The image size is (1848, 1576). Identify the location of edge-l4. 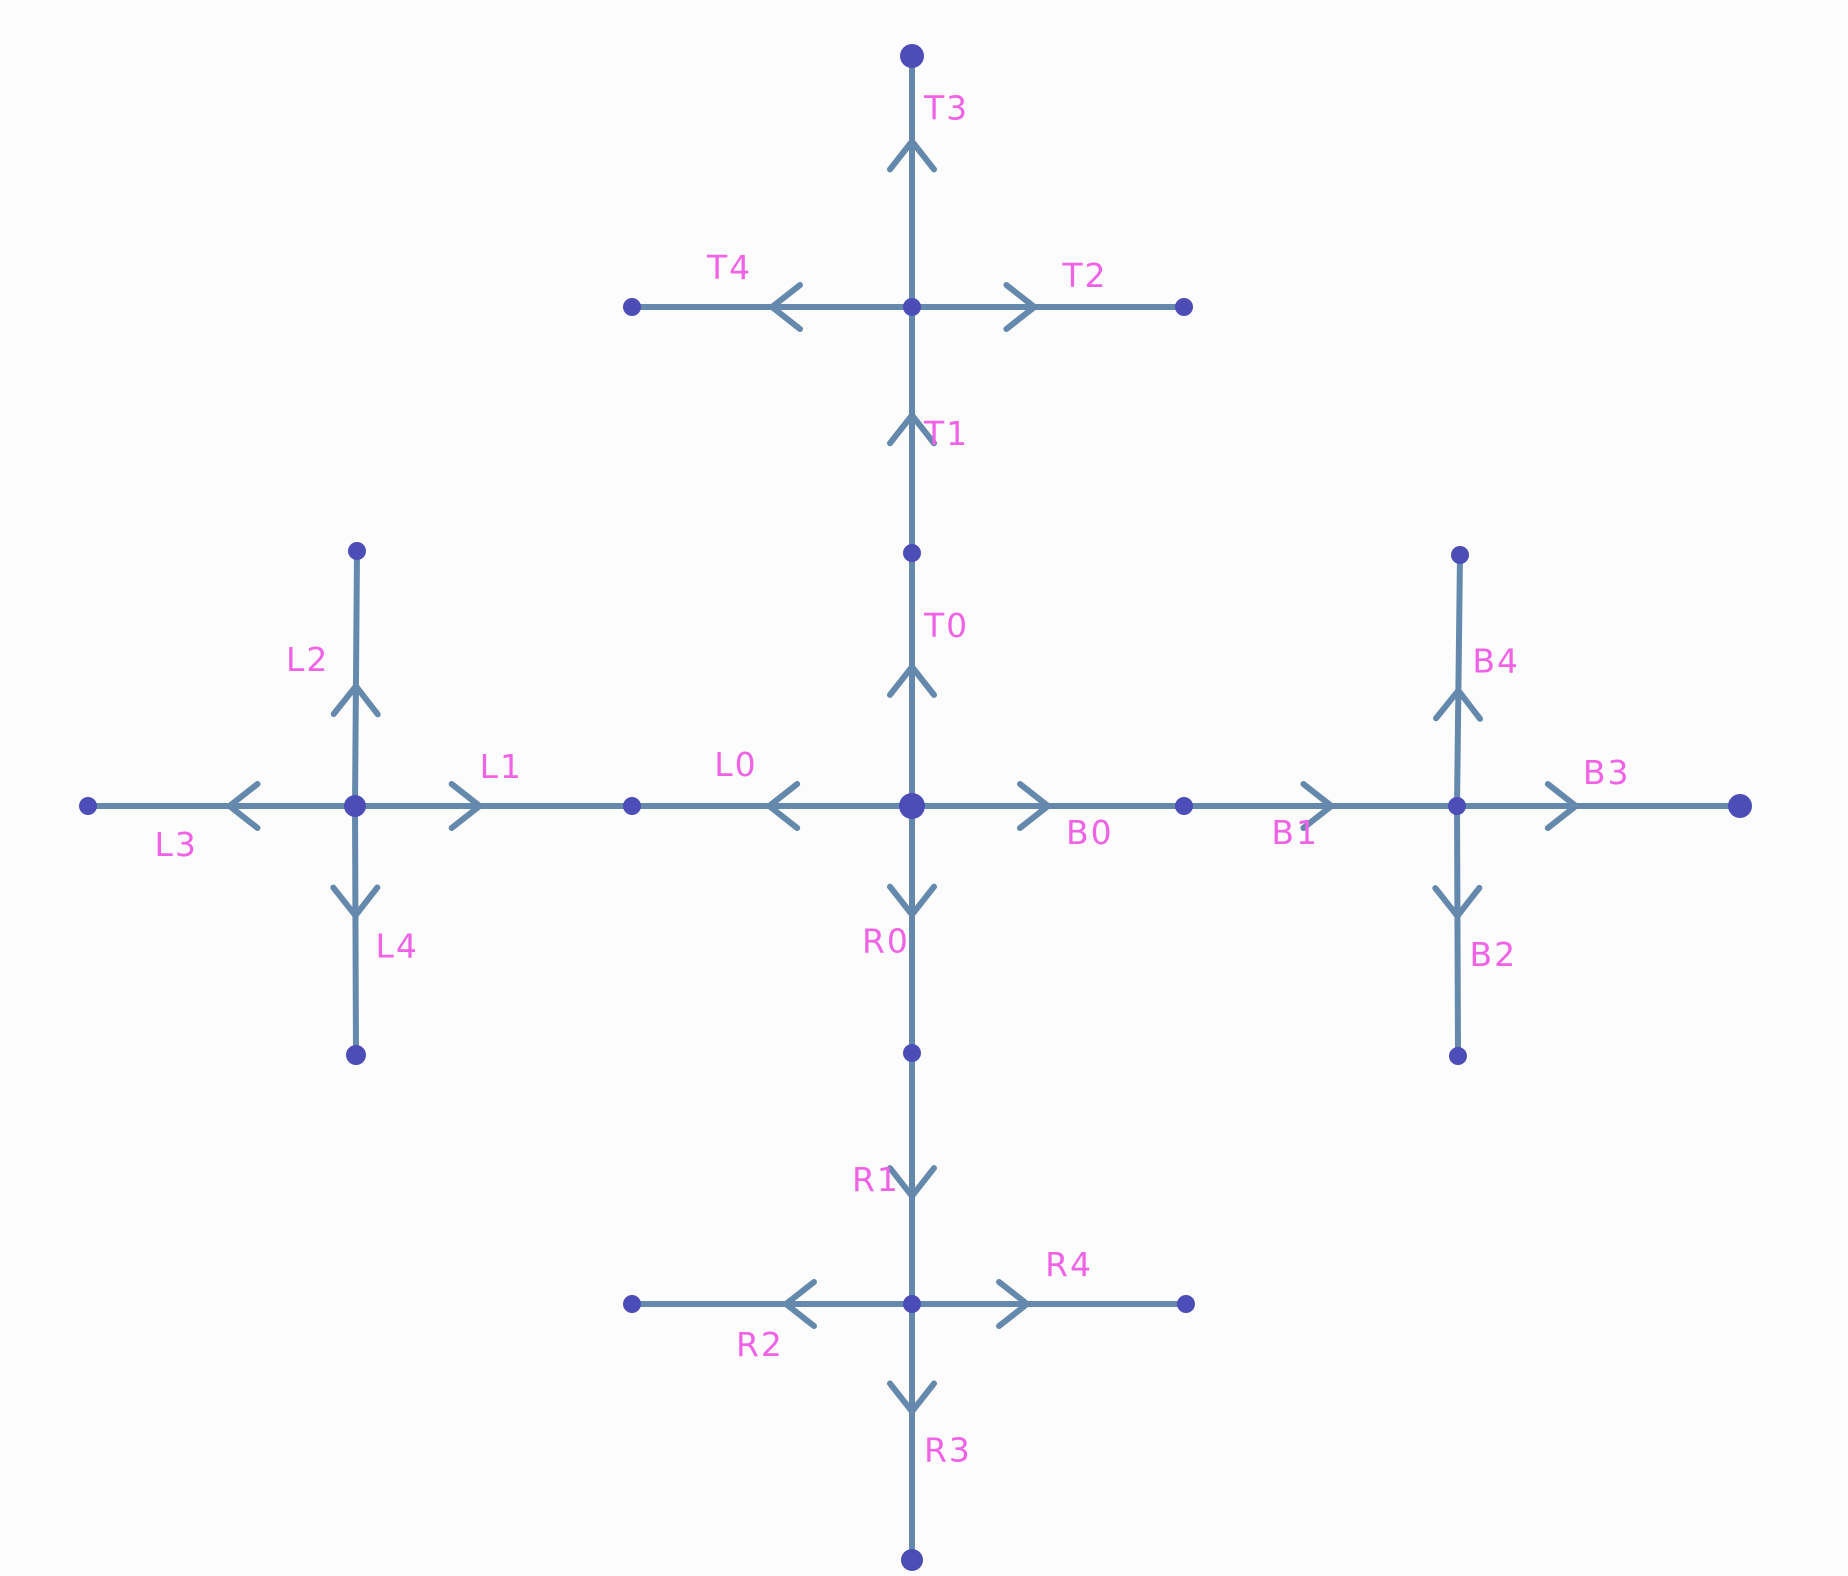
(355, 930).